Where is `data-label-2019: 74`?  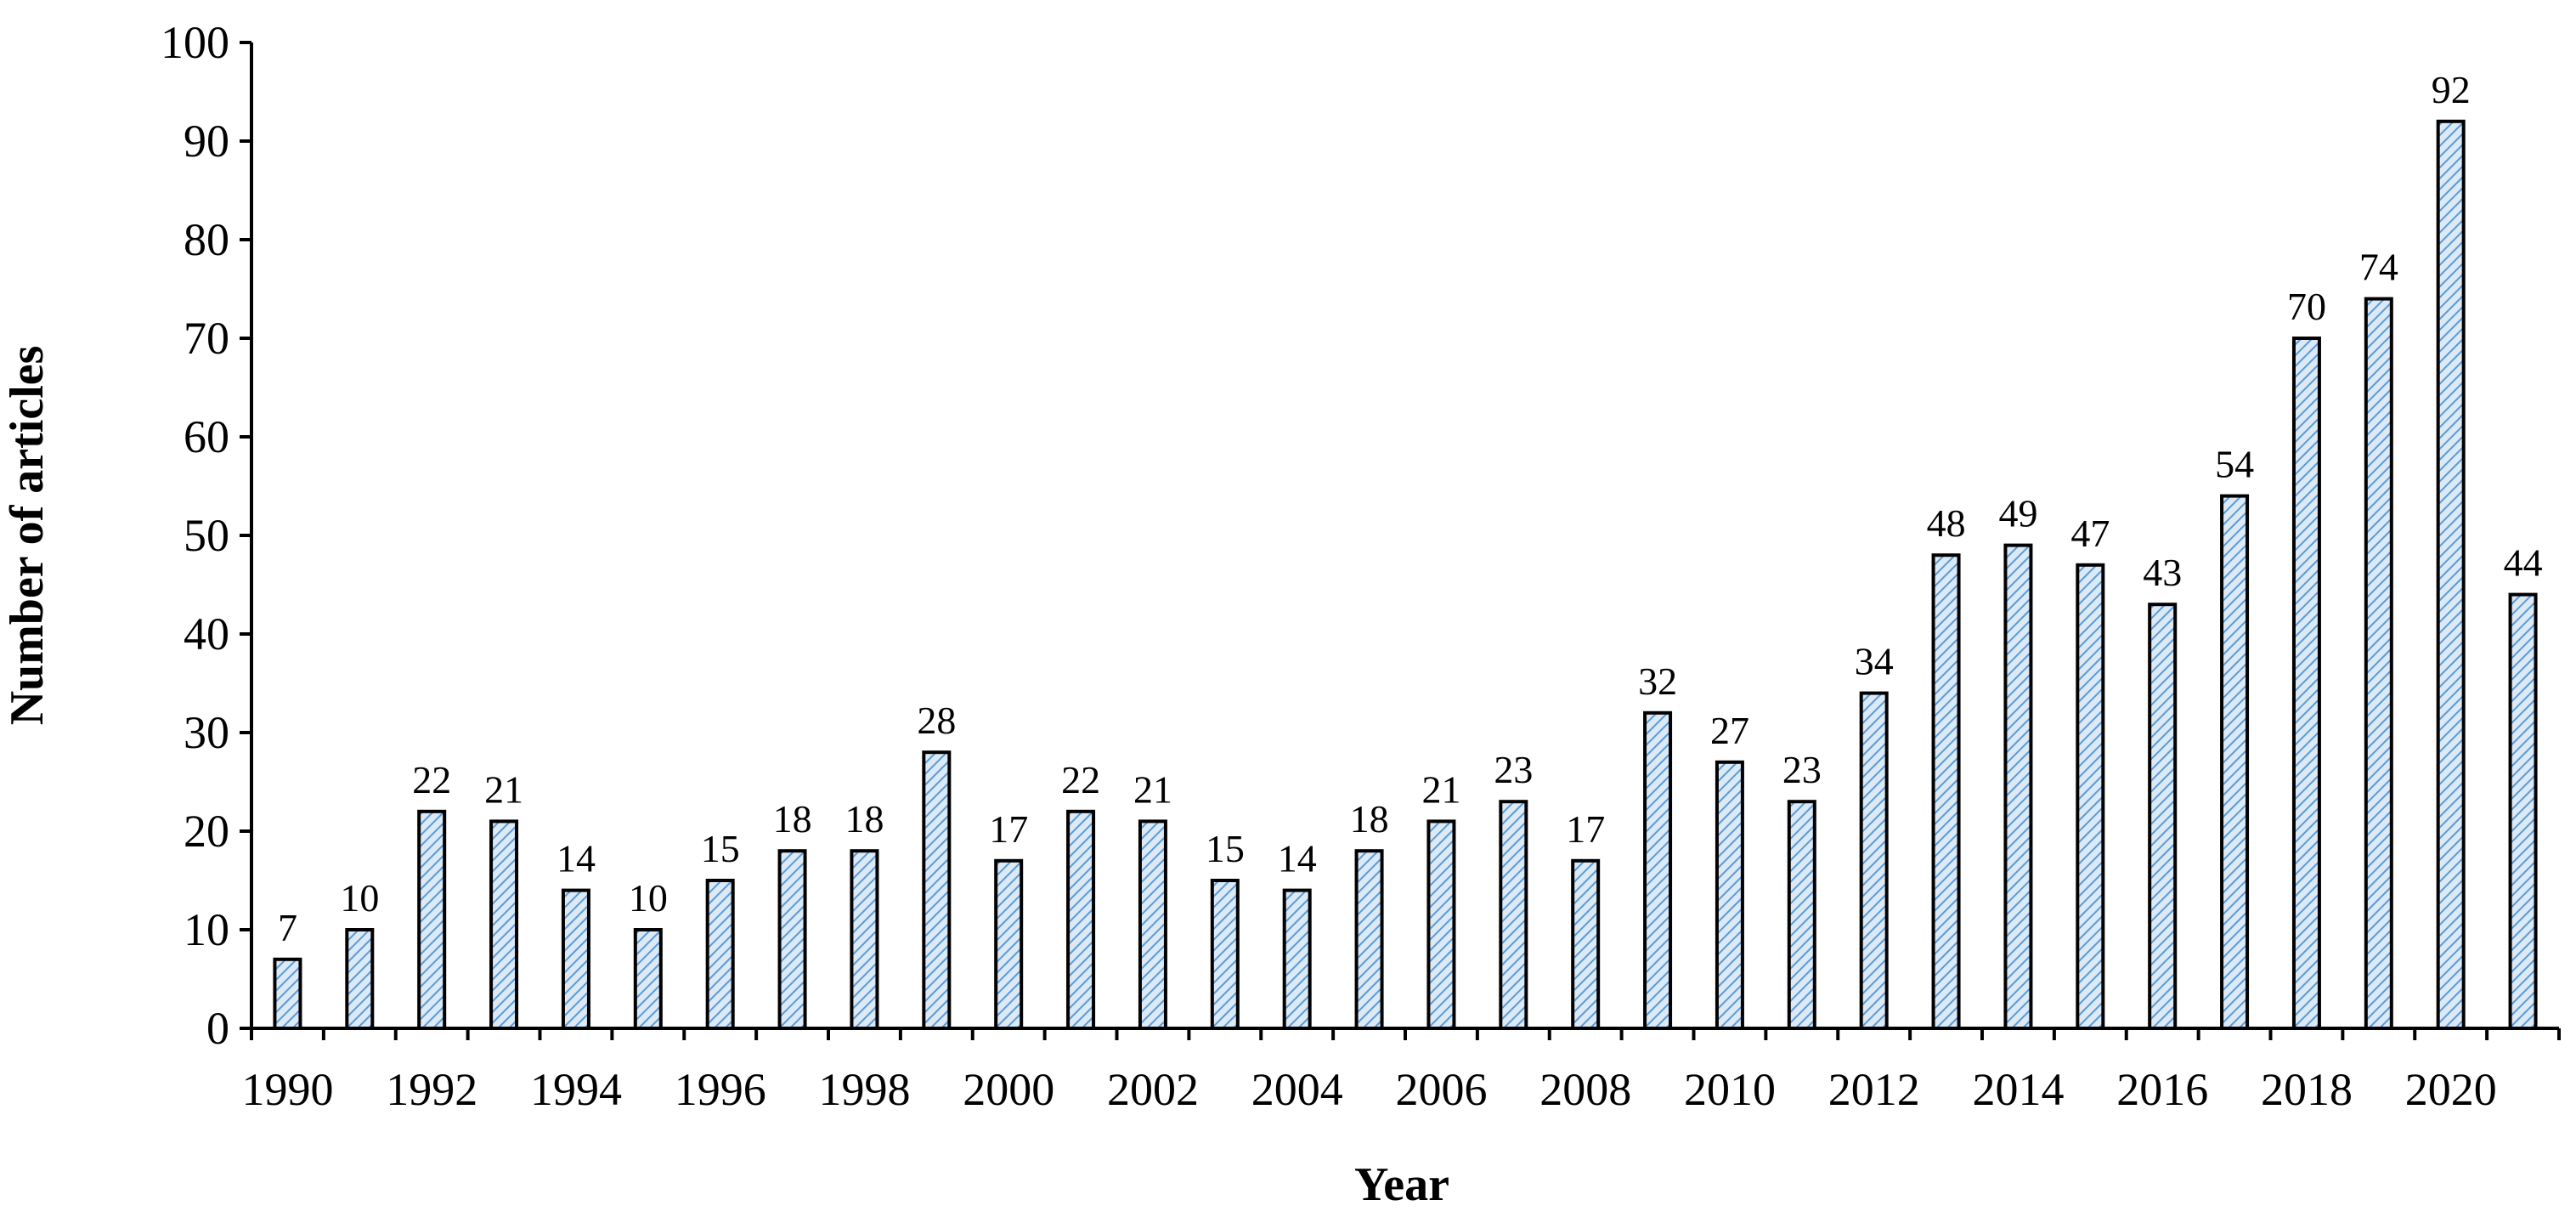 data-label-2019: 74 is located at coordinates (2378, 267).